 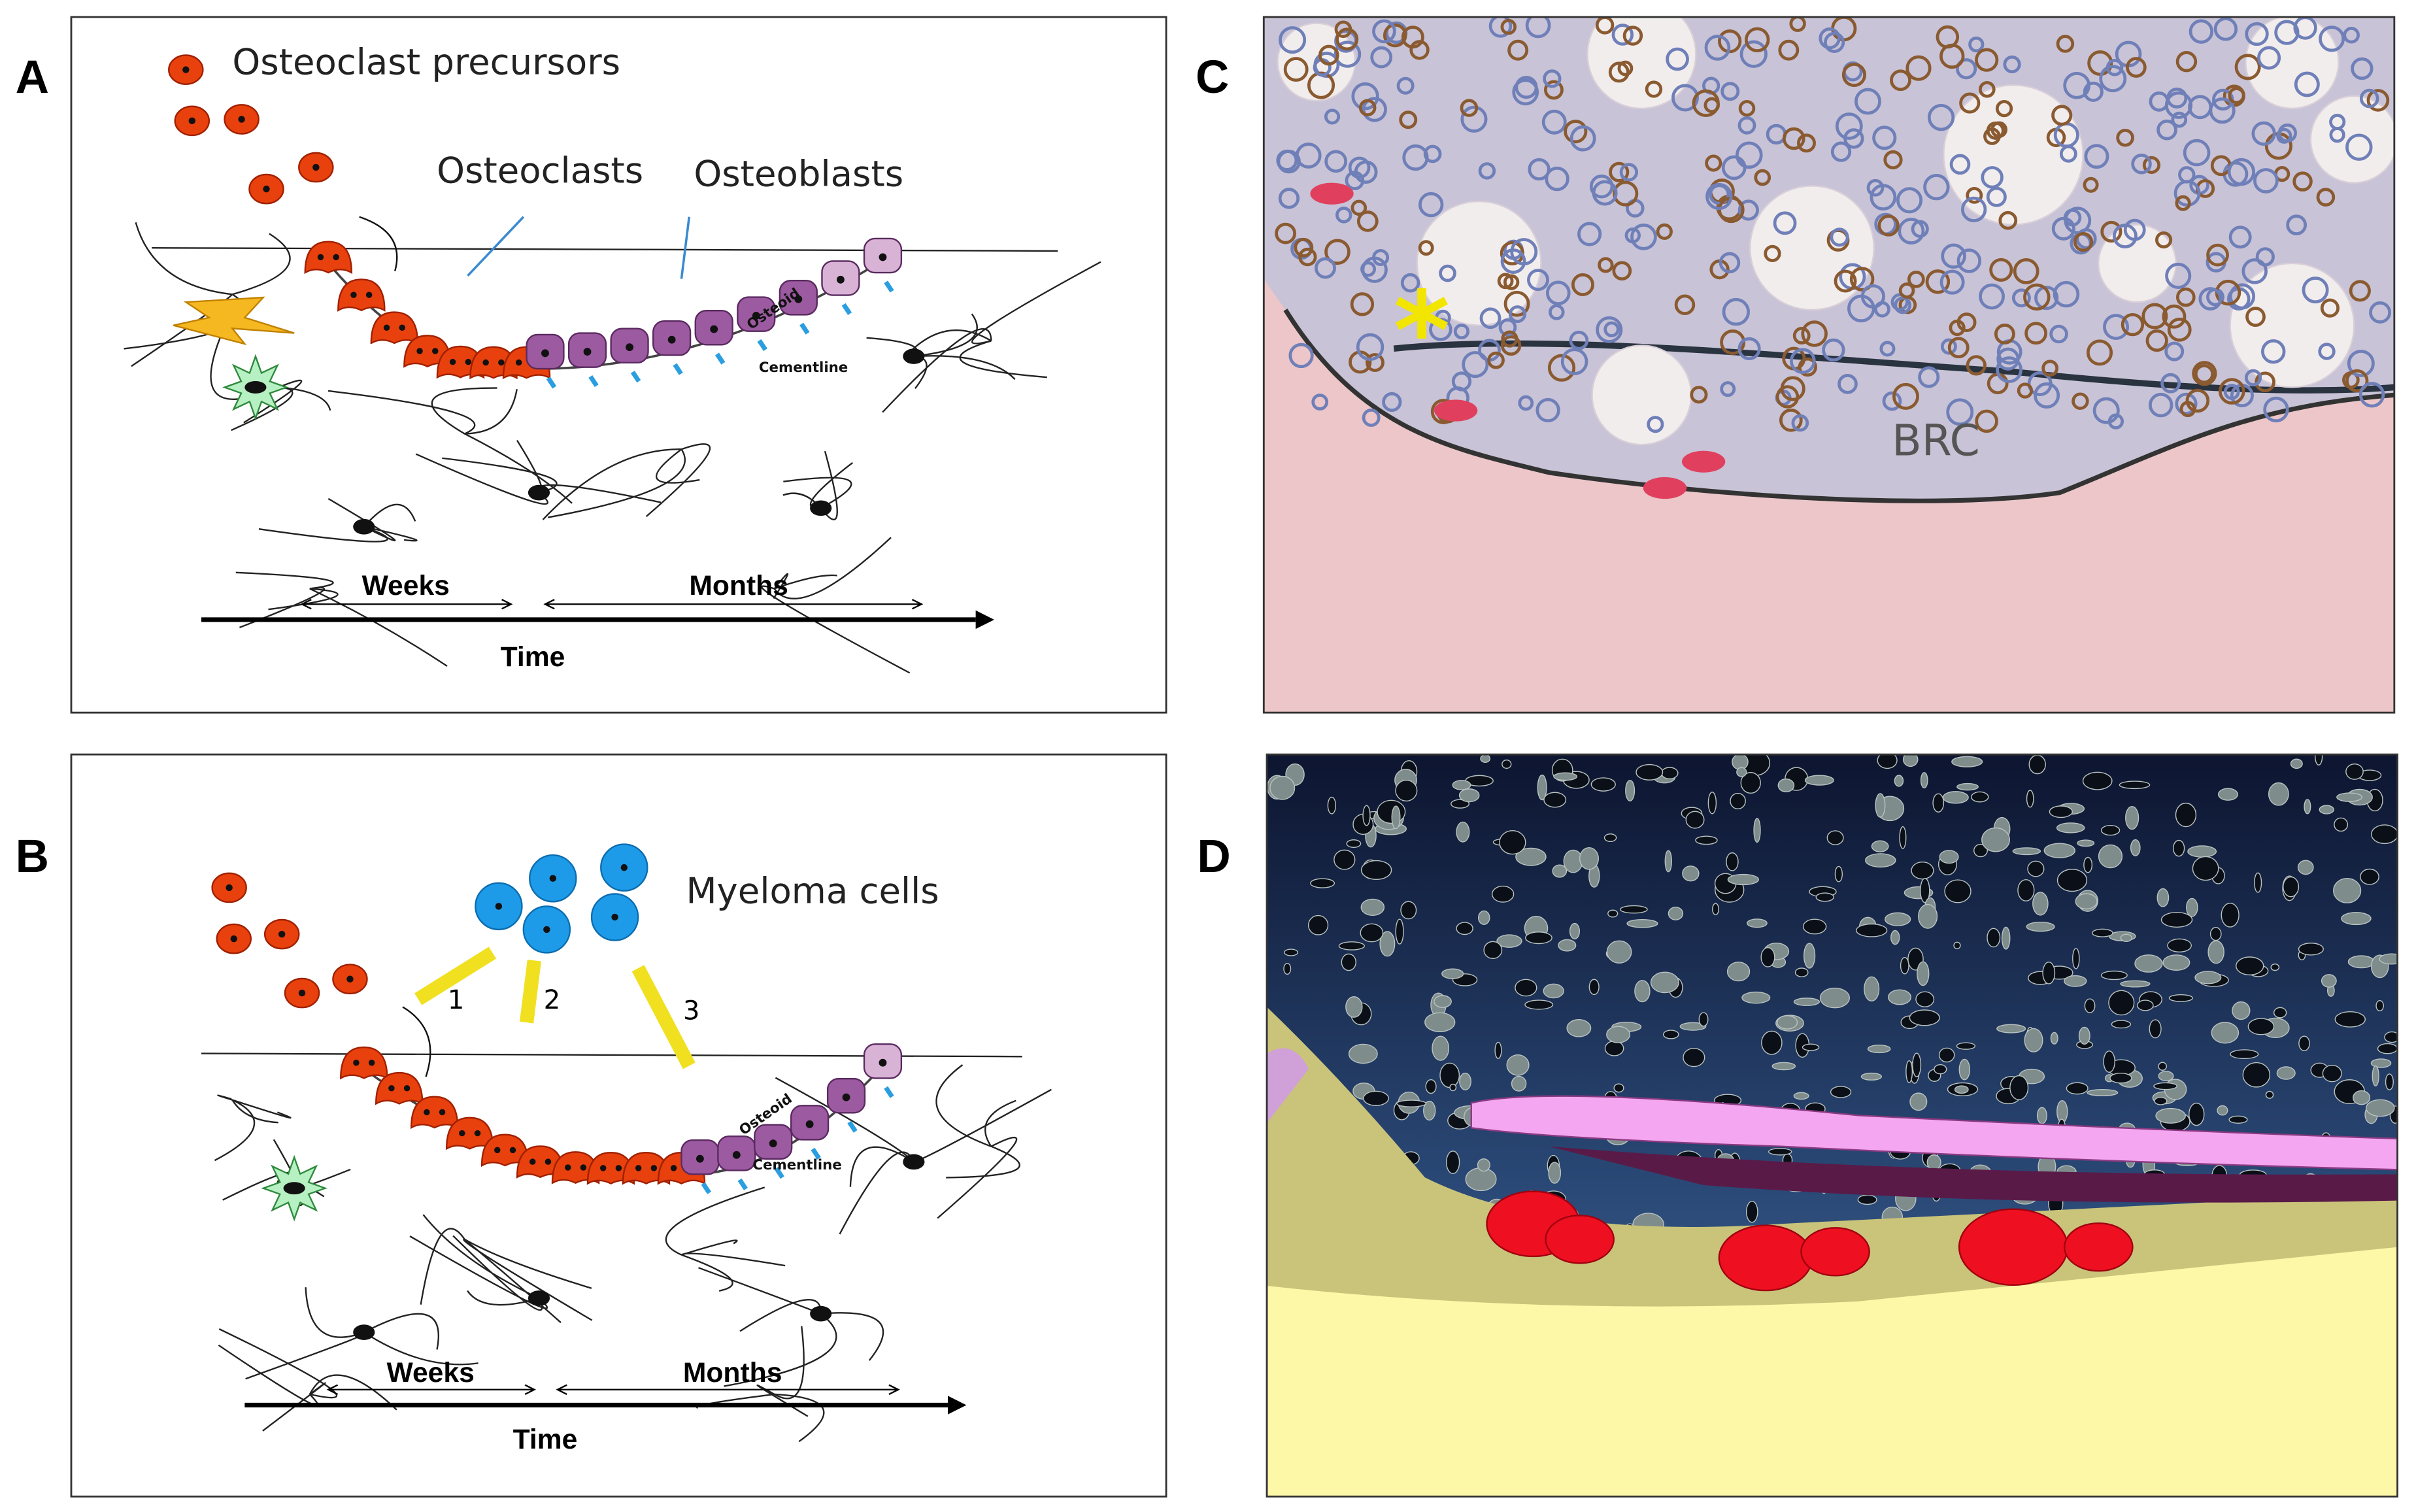 What do you see at coordinates (796, 1165) in the screenshot?
I see `label: Cementline` at bounding box center [796, 1165].